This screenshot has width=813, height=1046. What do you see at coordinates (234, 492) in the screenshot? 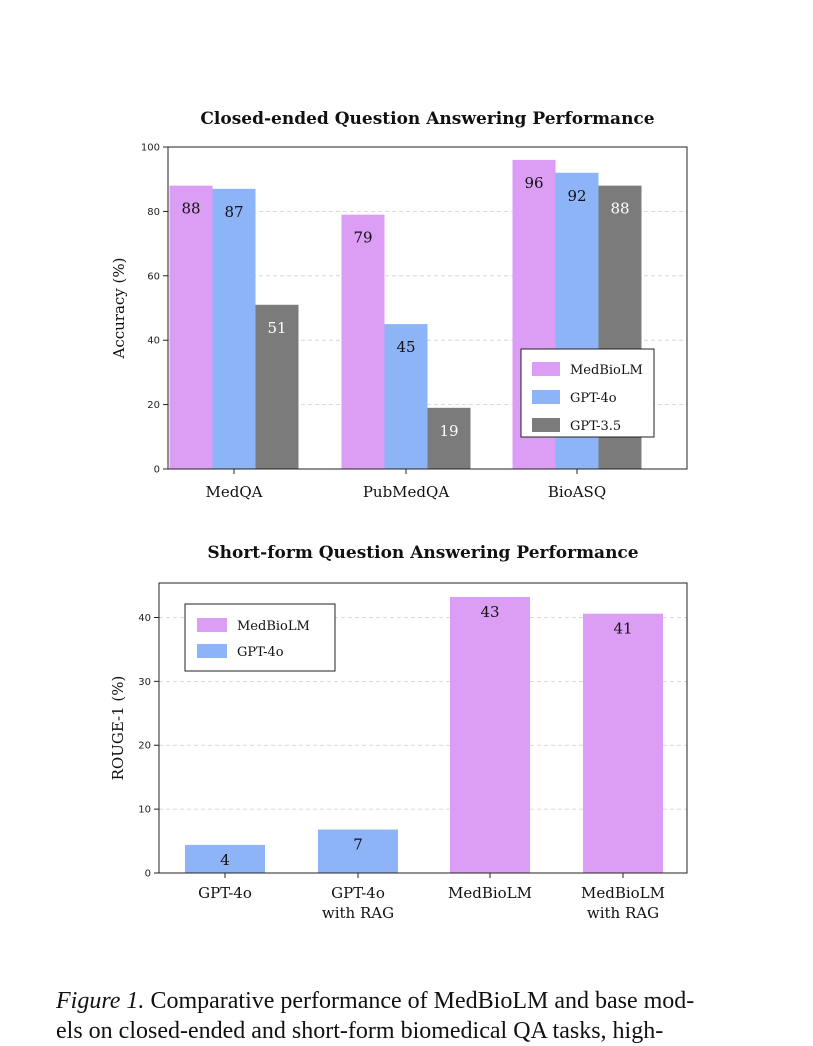
I see `x-tick-label: MedQA` at bounding box center [234, 492].